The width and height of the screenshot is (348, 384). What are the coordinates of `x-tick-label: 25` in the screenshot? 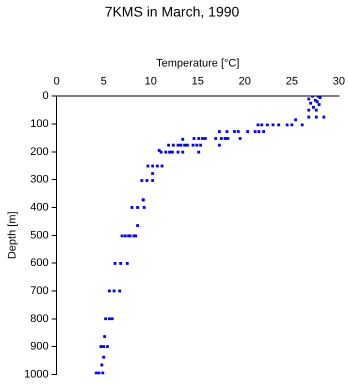 It's located at (292, 82).